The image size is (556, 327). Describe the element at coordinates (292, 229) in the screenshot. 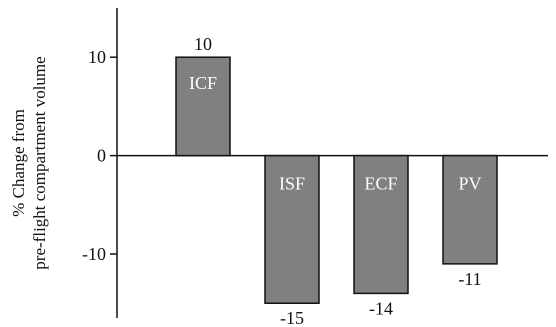

I see `bar-isf` at that location.